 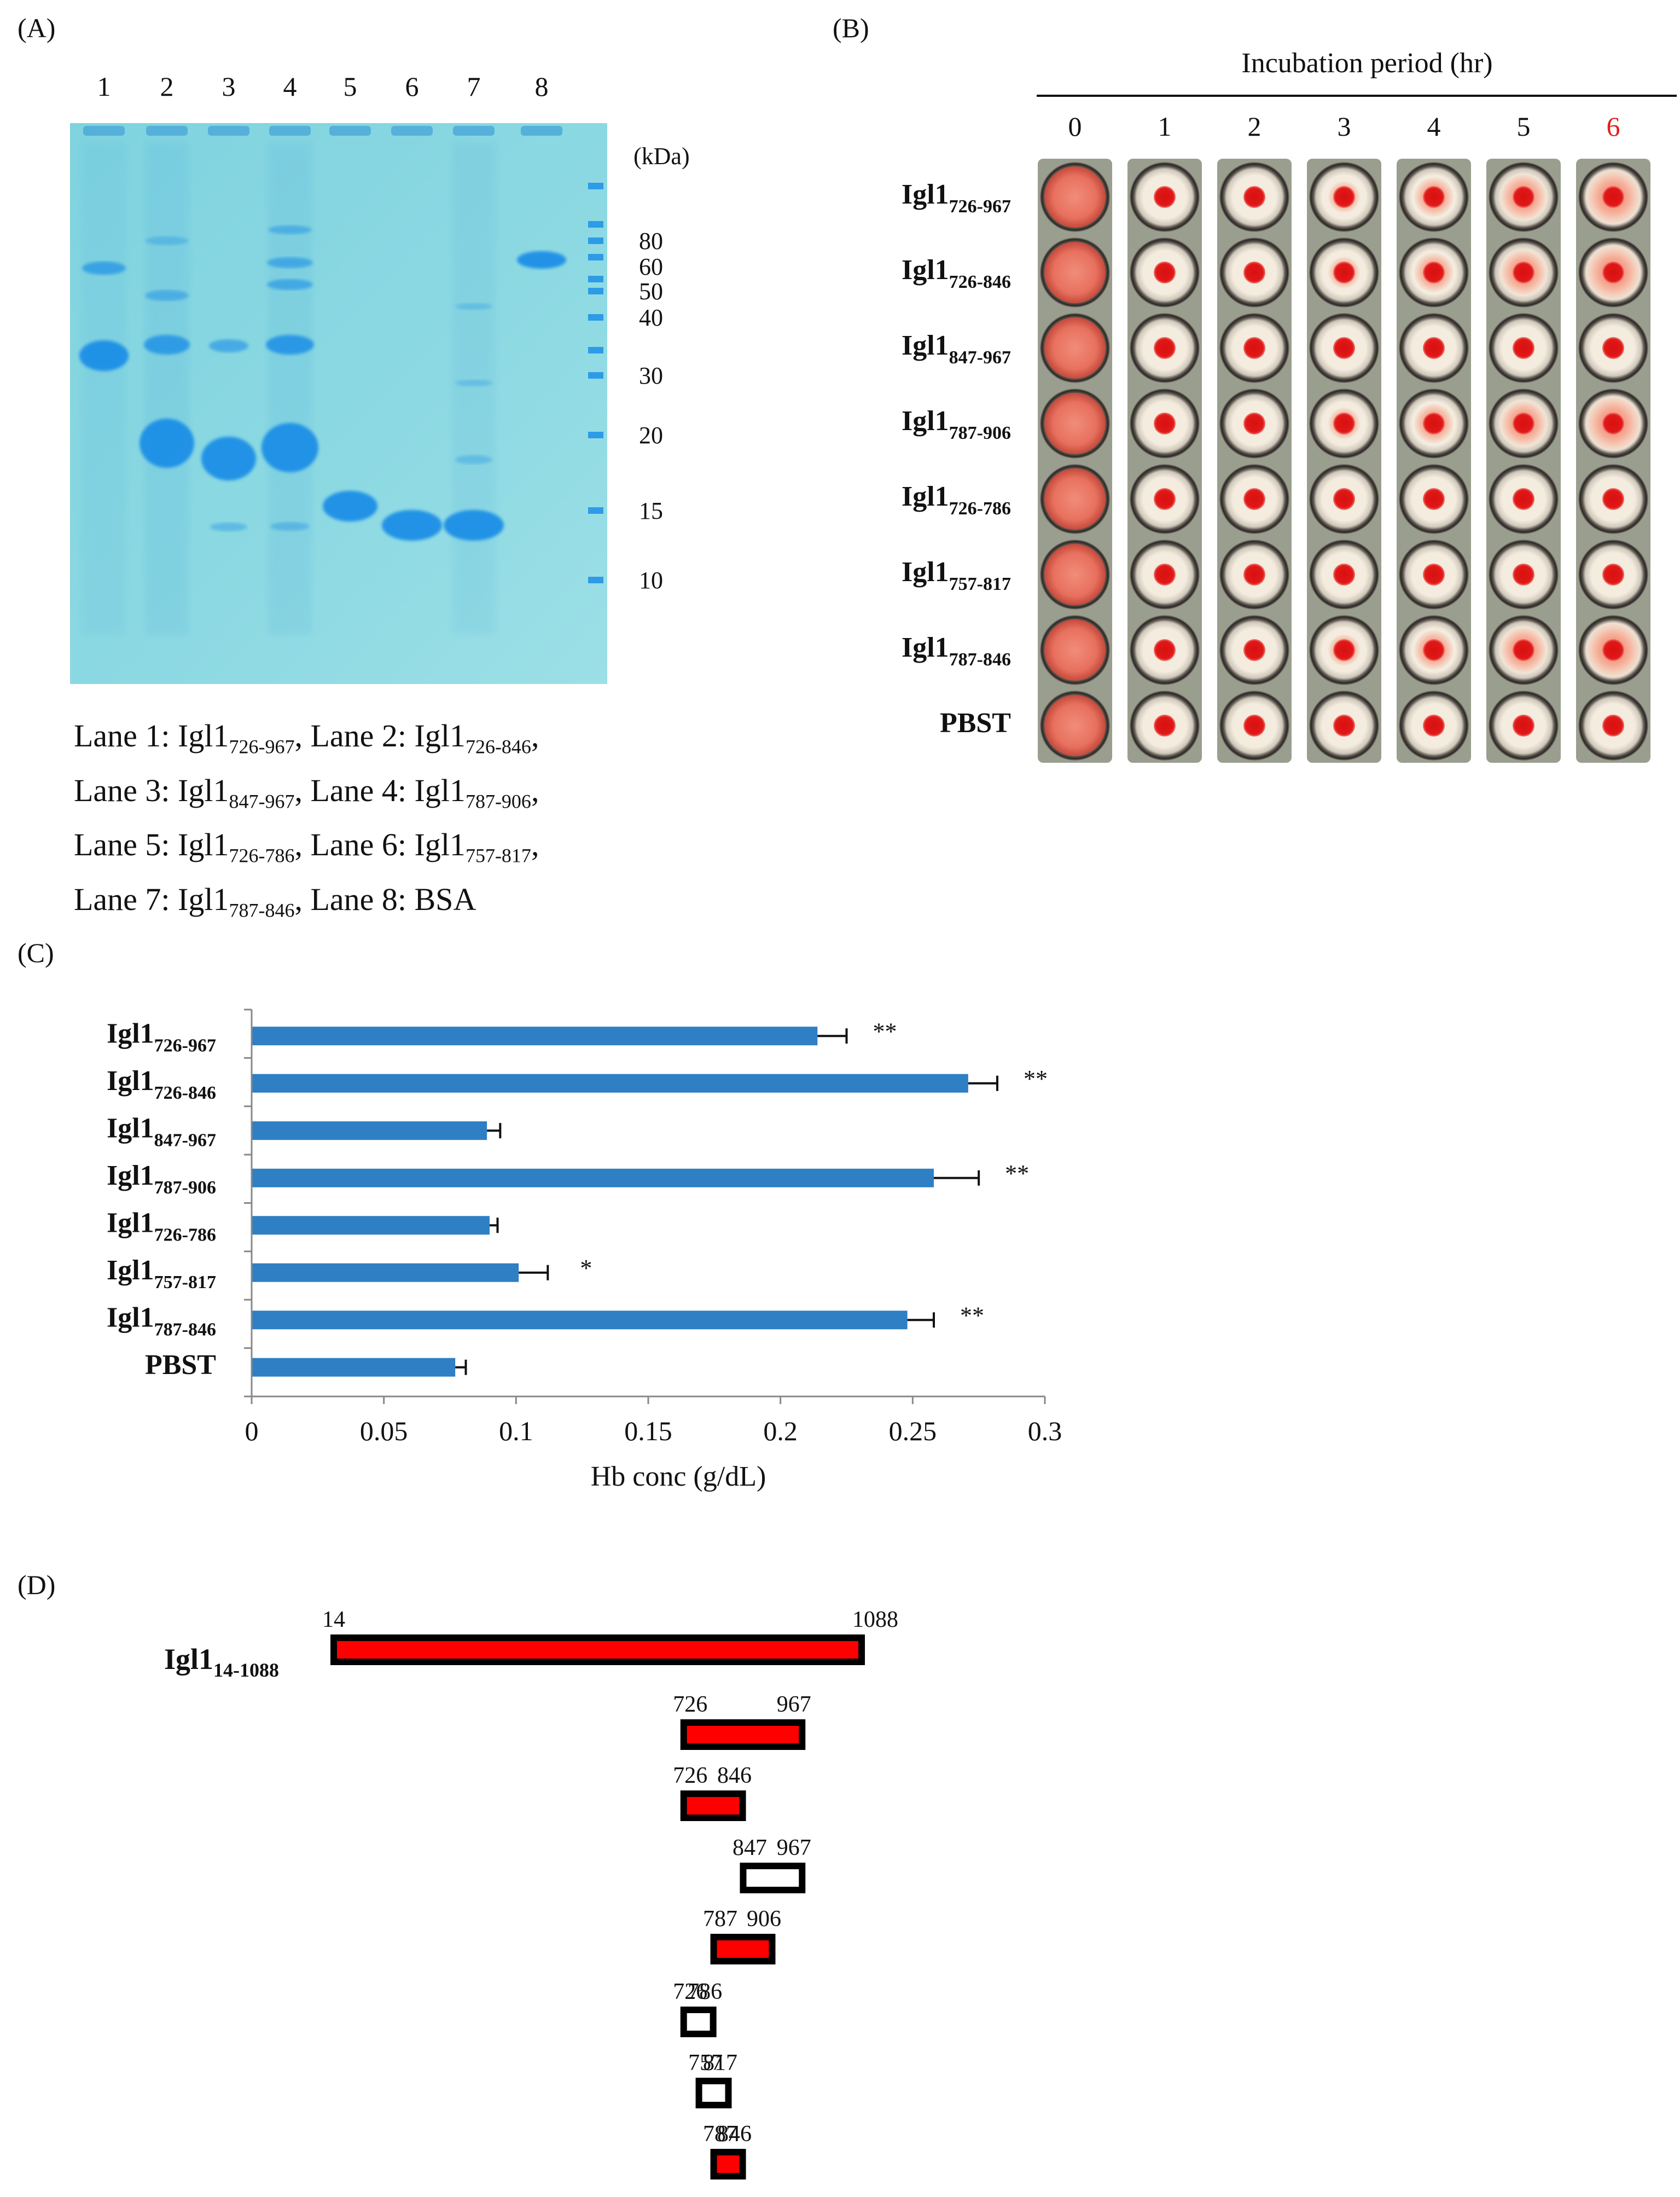 I want to click on row-label: Igl1726-967, so click(x=956, y=198).